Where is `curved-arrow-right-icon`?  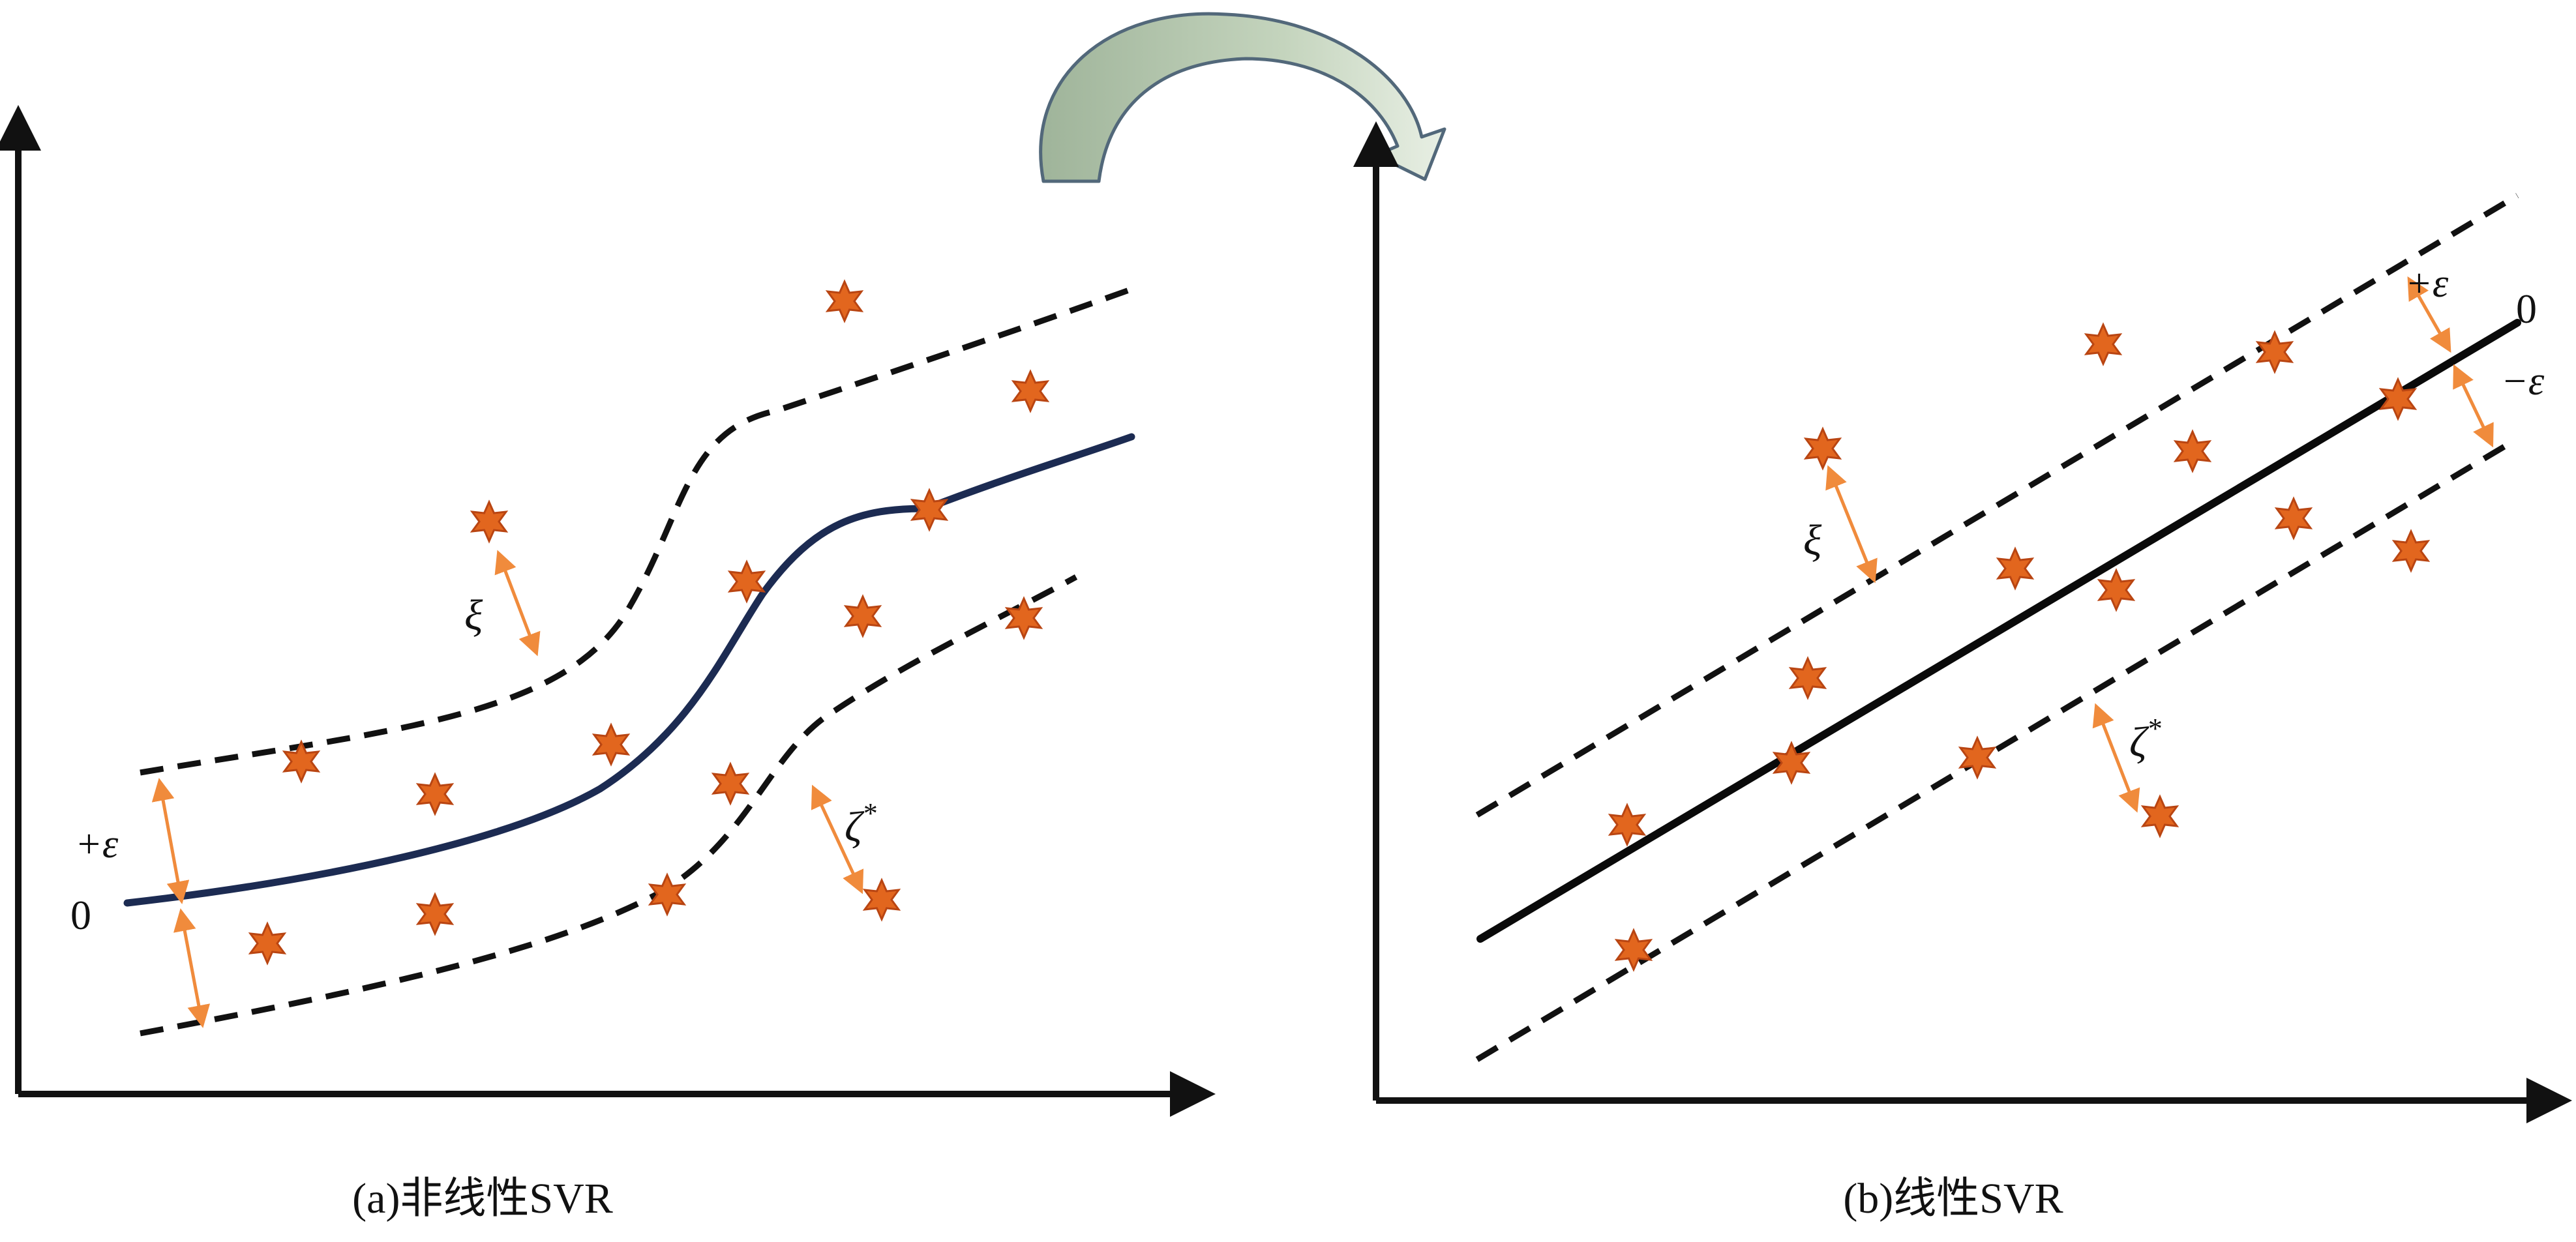 curved-arrow-right-icon is located at coordinates (1242, 97).